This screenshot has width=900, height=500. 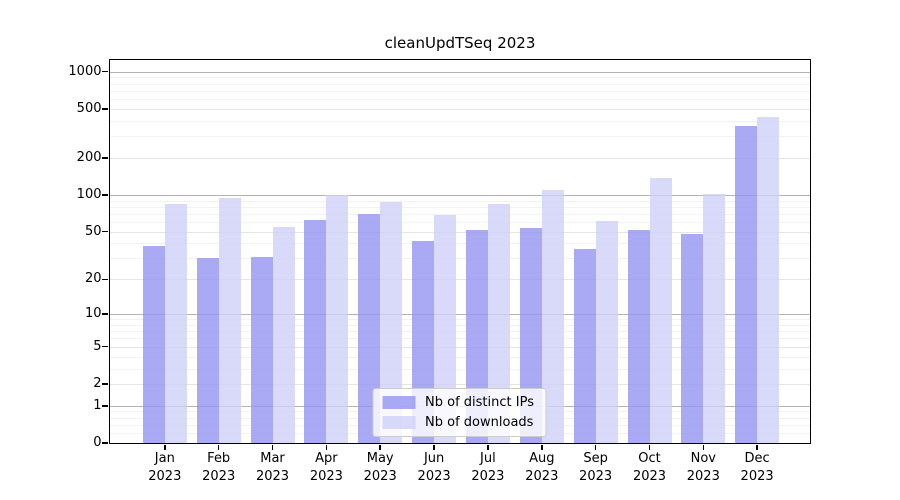 I want to click on y-tick-label: 1, so click(x=97, y=405).